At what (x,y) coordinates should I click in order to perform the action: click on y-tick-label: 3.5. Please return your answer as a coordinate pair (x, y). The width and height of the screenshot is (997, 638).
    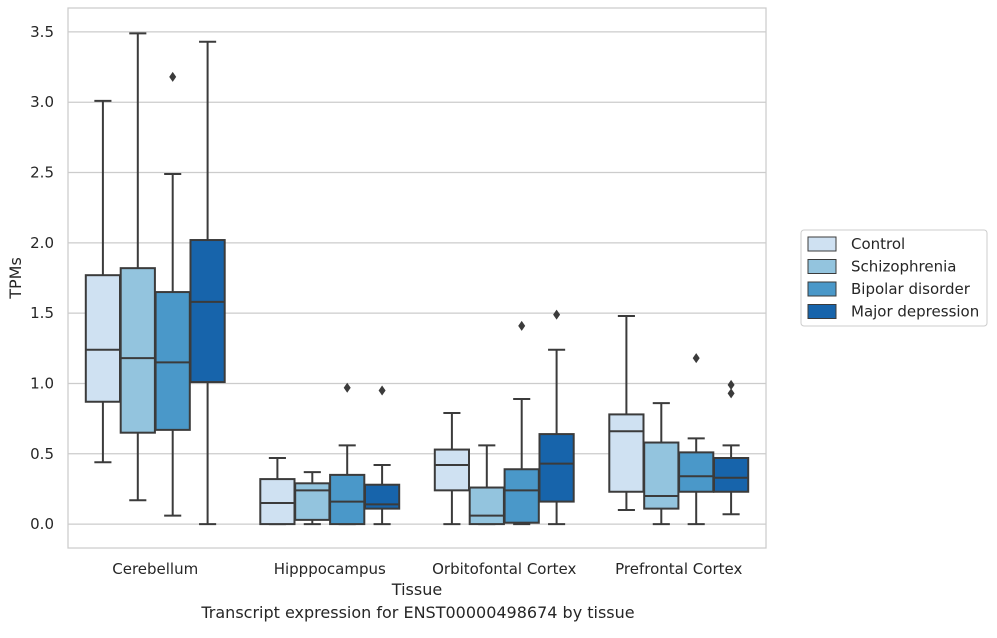
    Looking at the image, I should click on (42, 32).